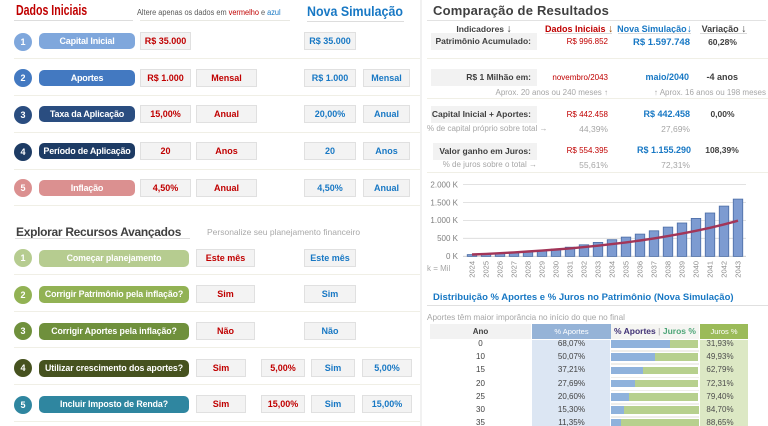 Image resolution: width=768 pixels, height=426 pixels. What do you see at coordinates (500, 269) in the screenshot?
I see `svg-text: 2026` at bounding box center [500, 269].